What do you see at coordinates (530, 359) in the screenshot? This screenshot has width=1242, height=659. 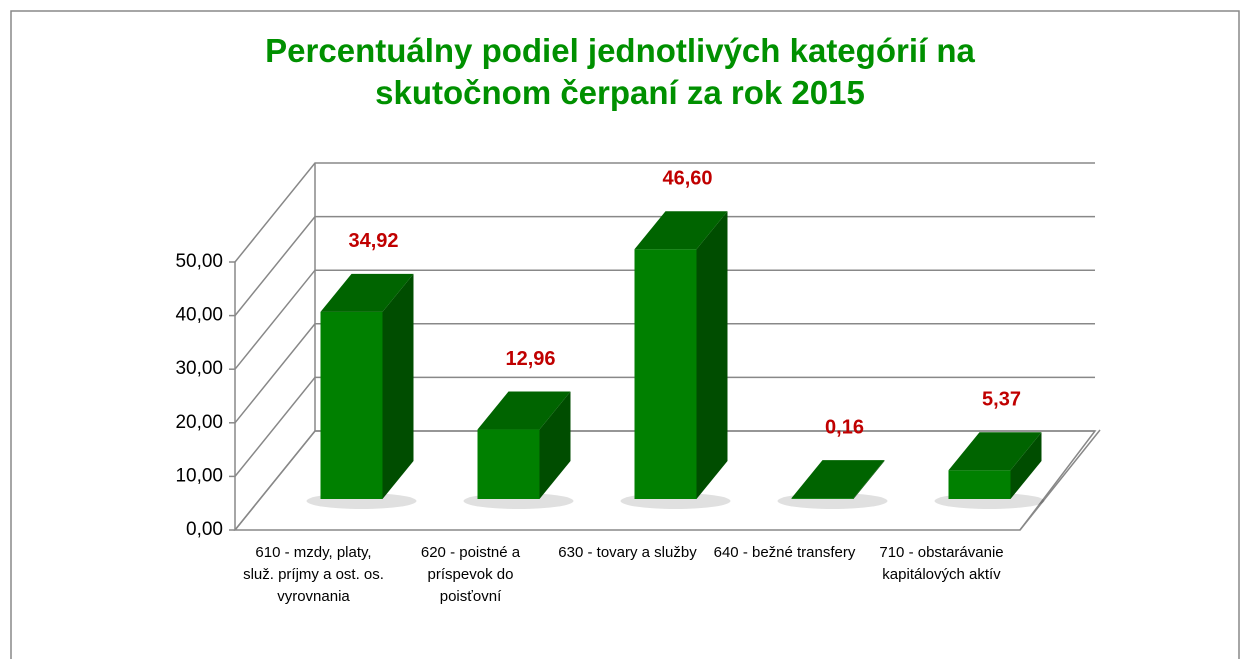 I see `value-label: 12,96` at bounding box center [530, 359].